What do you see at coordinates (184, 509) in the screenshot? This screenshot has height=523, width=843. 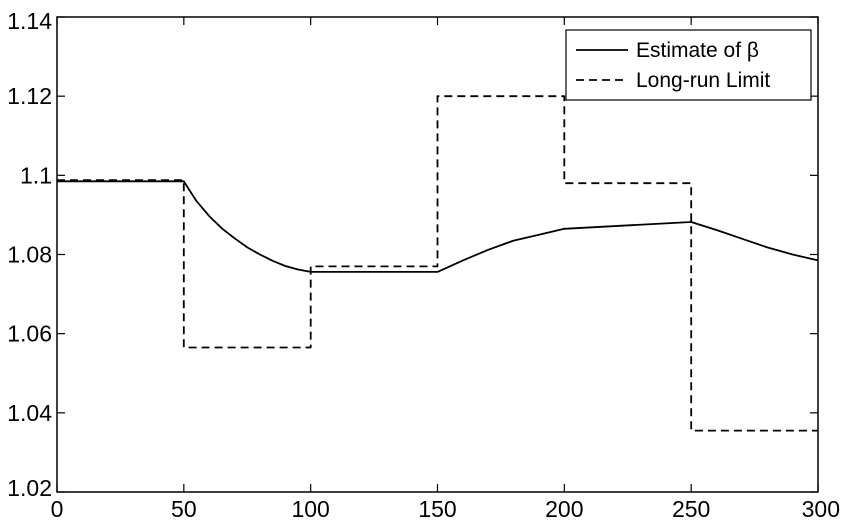 I see `x-tick-label: 50` at bounding box center [184, 509].